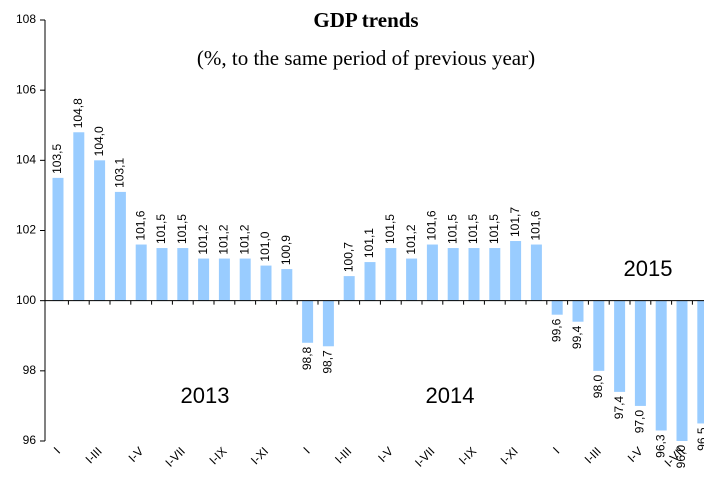 The height and width of the screenshot is (479, 704). Describe the element at coordinates (26, 300) in the screenshot. I see `y-tick-label: 100` at that location.